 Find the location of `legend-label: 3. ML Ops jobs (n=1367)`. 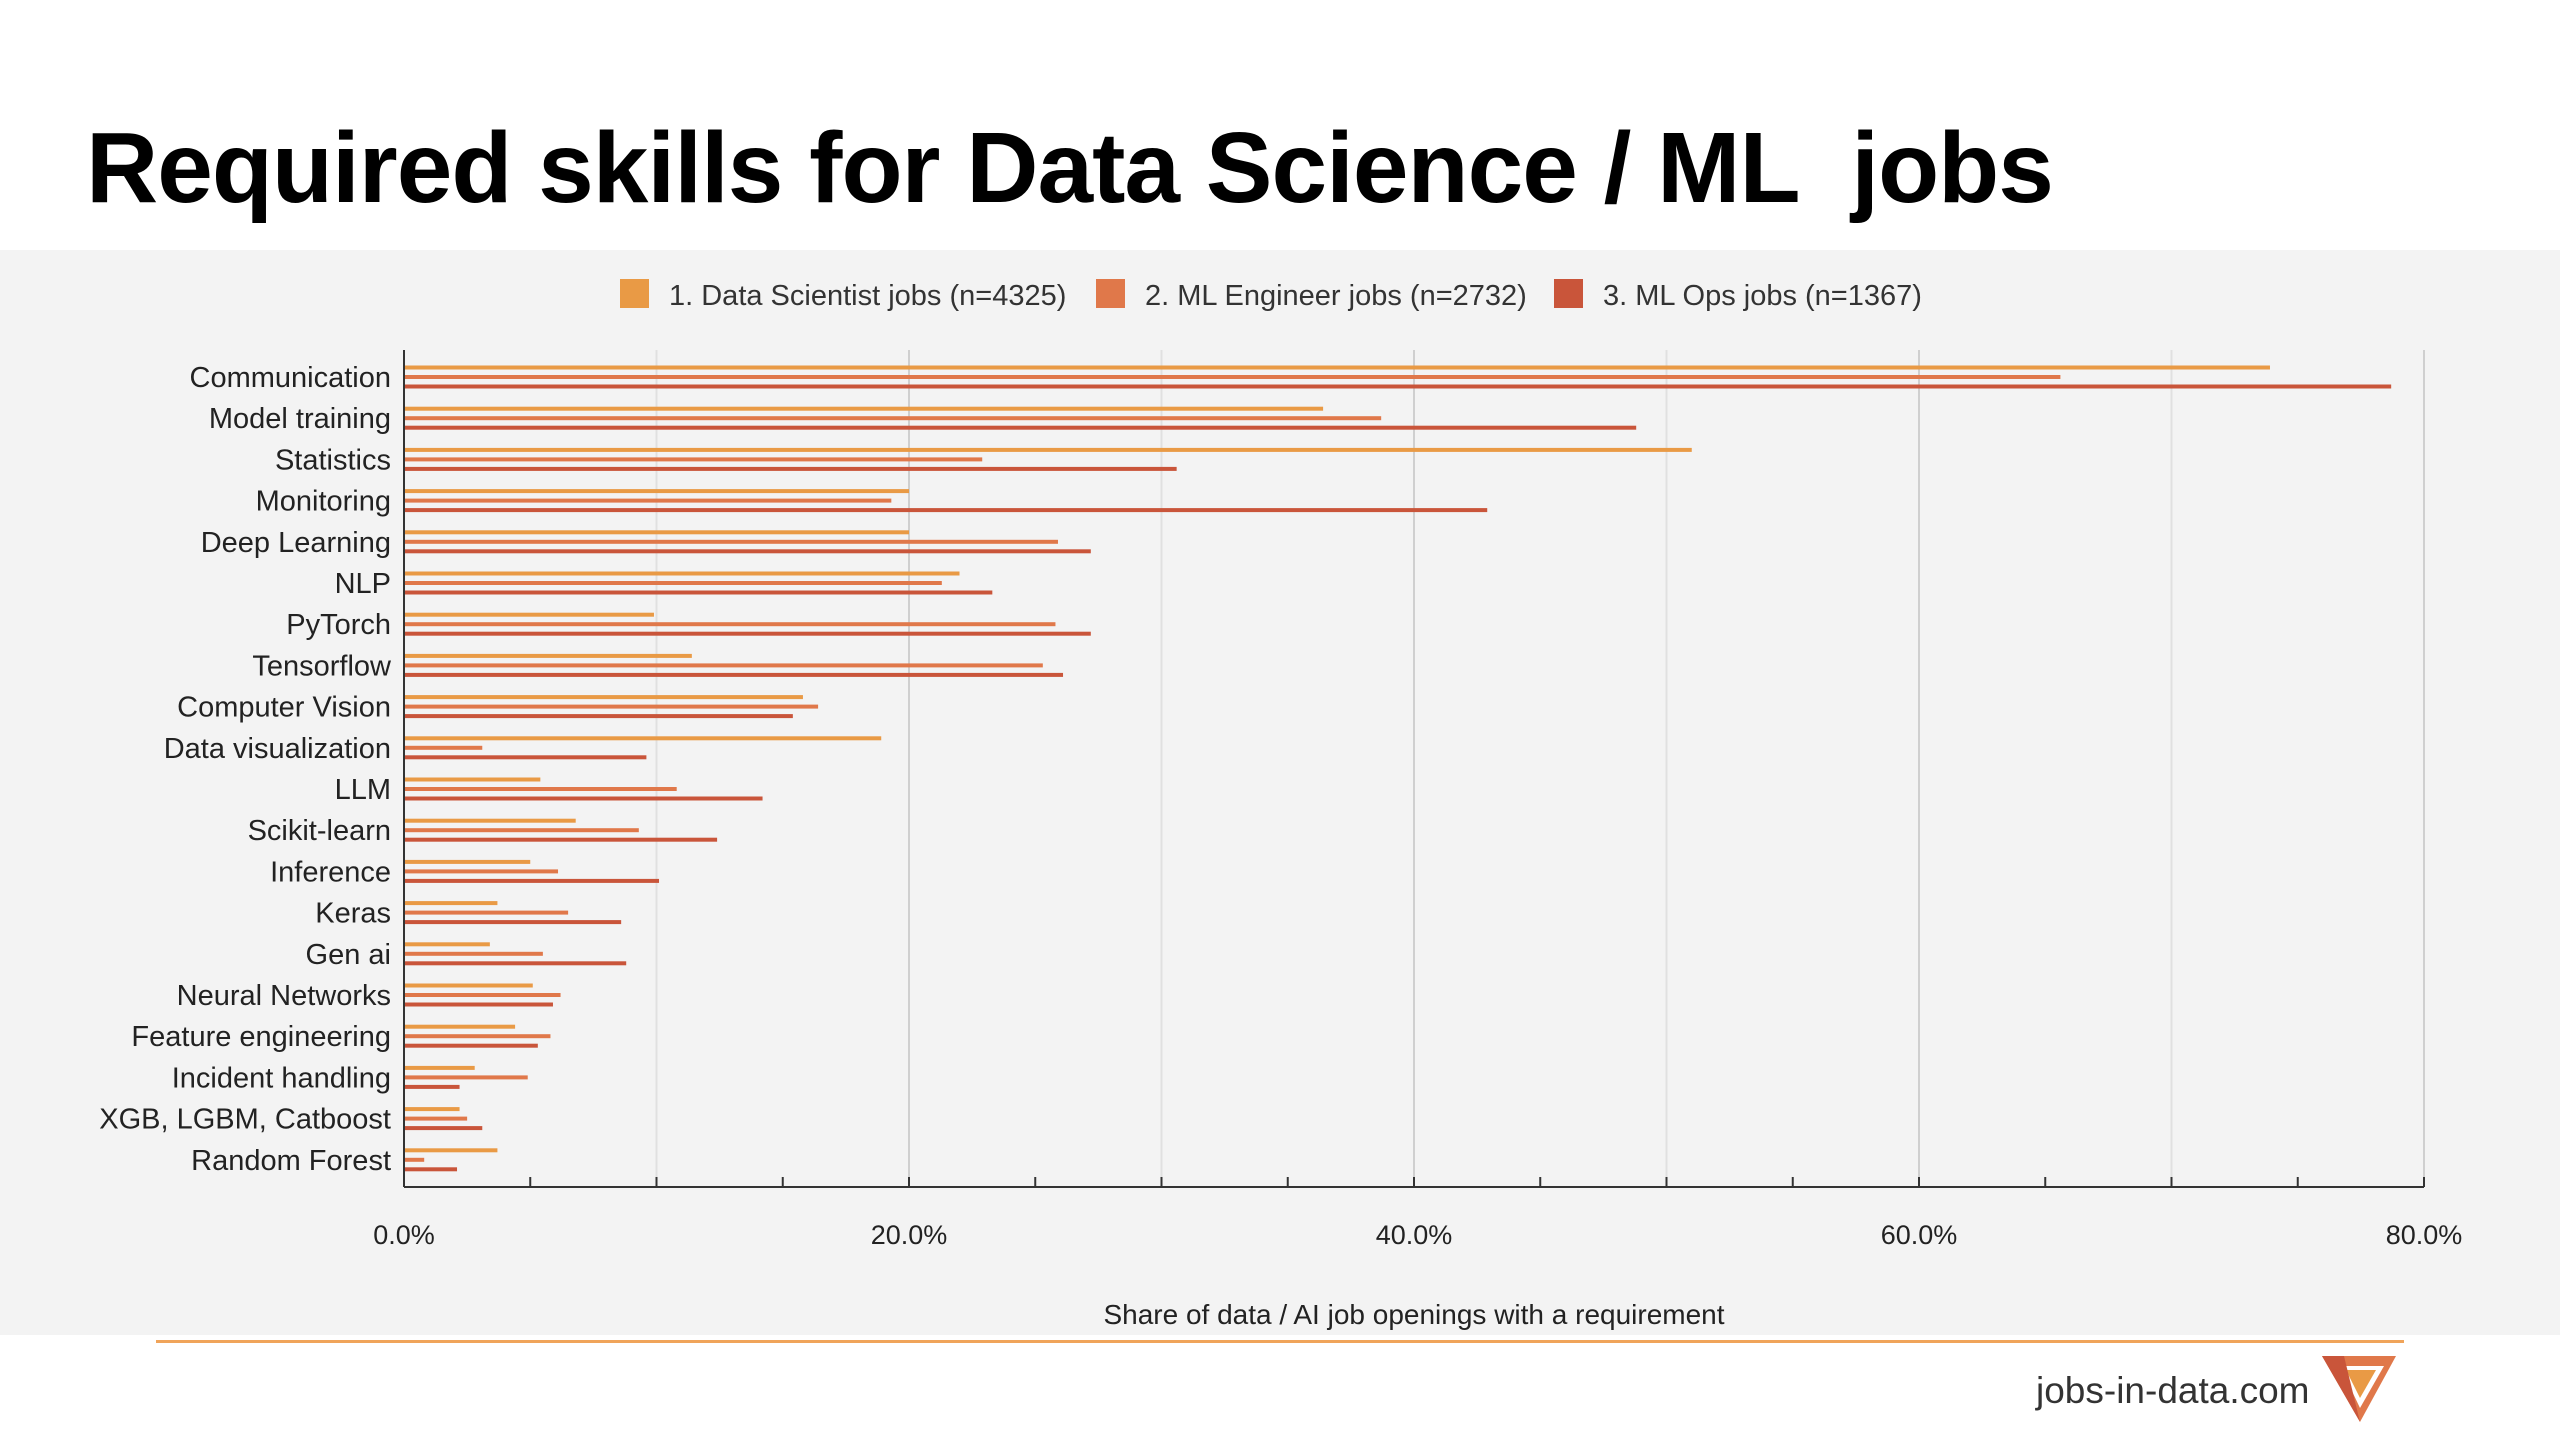

legend-label: 3. ML Ops jobs (n=1367) is located at coordinates (1762, 296).